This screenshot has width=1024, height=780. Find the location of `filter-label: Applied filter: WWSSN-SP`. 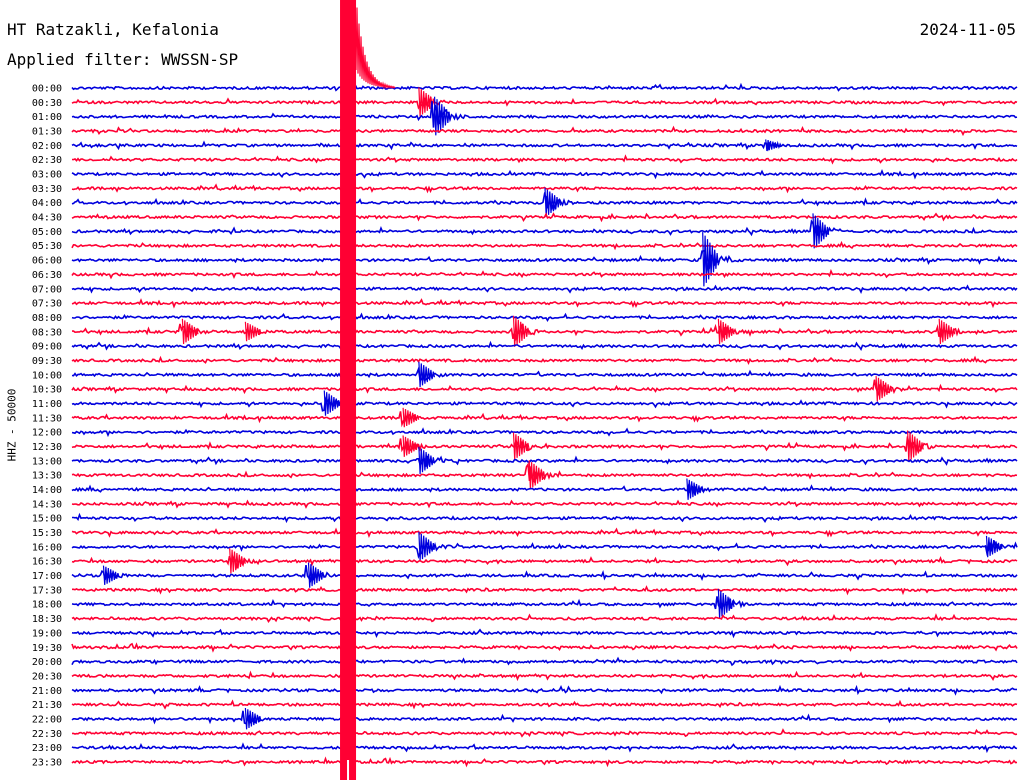

filter-label: Applied filter: WWSSN-SP is located at coordinates (123, 59).